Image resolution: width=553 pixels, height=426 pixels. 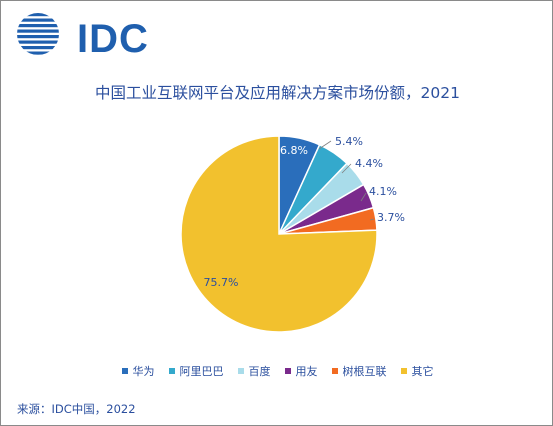 What do you see at coordinates (76, 409) in the screenshot?
I see `source-note: 来源：IDC中国，2022` at bounding box center [76, 409].